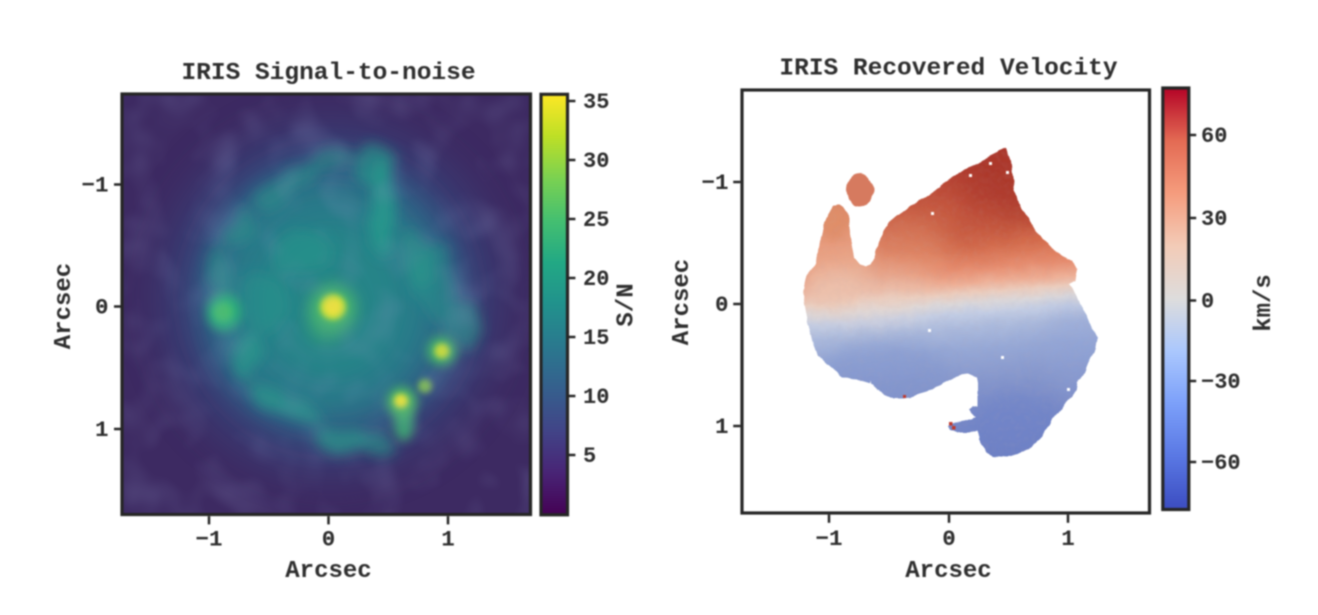 The height and width of the screenshot is (615, 1318). Describe the element at coordinates (328, 73) in the screenshot. I see `svg-text: IRIS Signal-to-noise` at that location.